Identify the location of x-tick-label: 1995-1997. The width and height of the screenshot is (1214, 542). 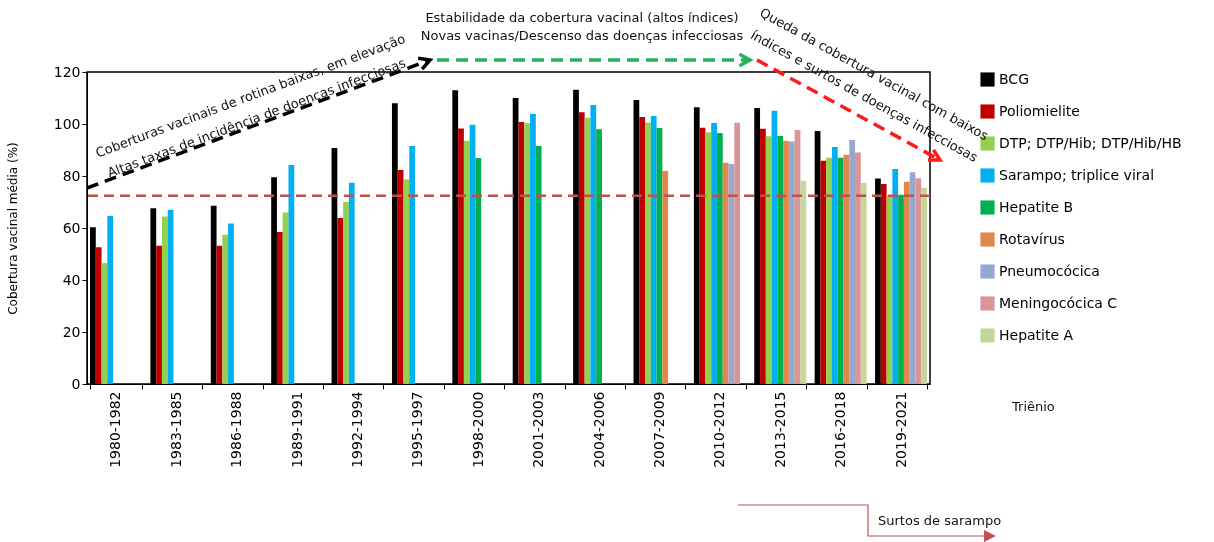
(417, 429).